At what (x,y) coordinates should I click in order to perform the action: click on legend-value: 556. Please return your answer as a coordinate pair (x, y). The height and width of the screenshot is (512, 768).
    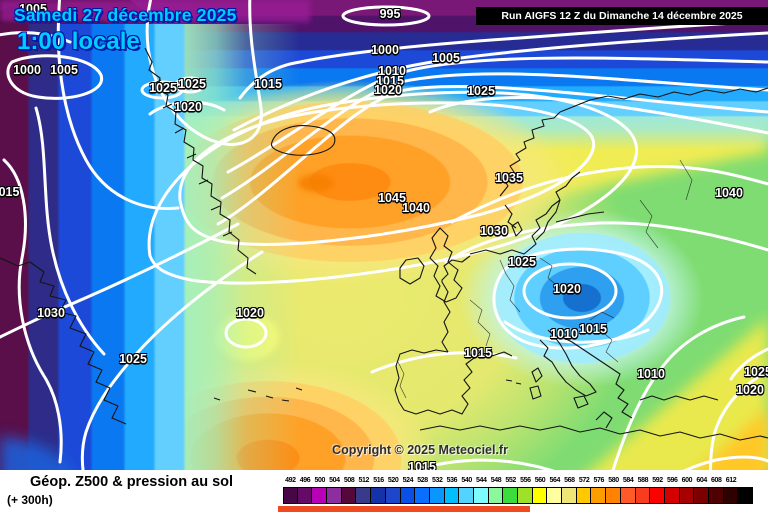
    Looking at the image, I should click on (525, 480).